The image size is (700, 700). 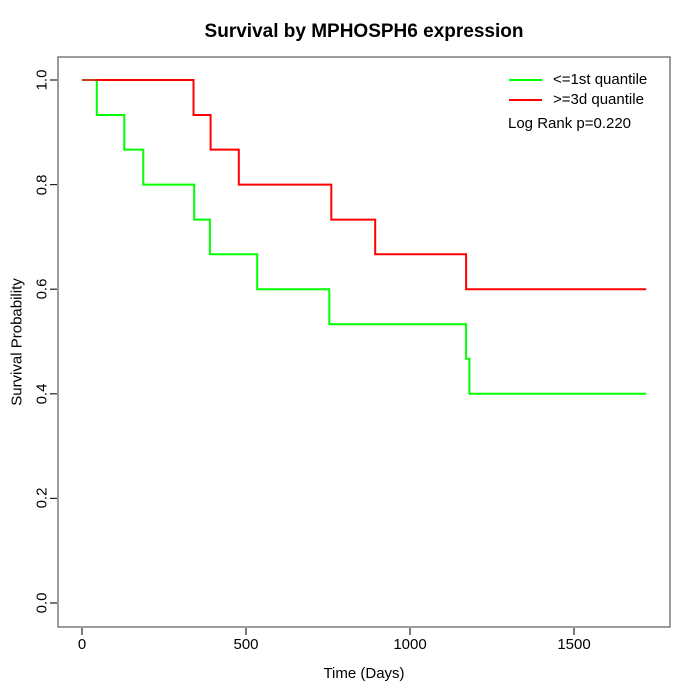 I want to click on x-tick-label-500: 500, so click(x=246, y=644).